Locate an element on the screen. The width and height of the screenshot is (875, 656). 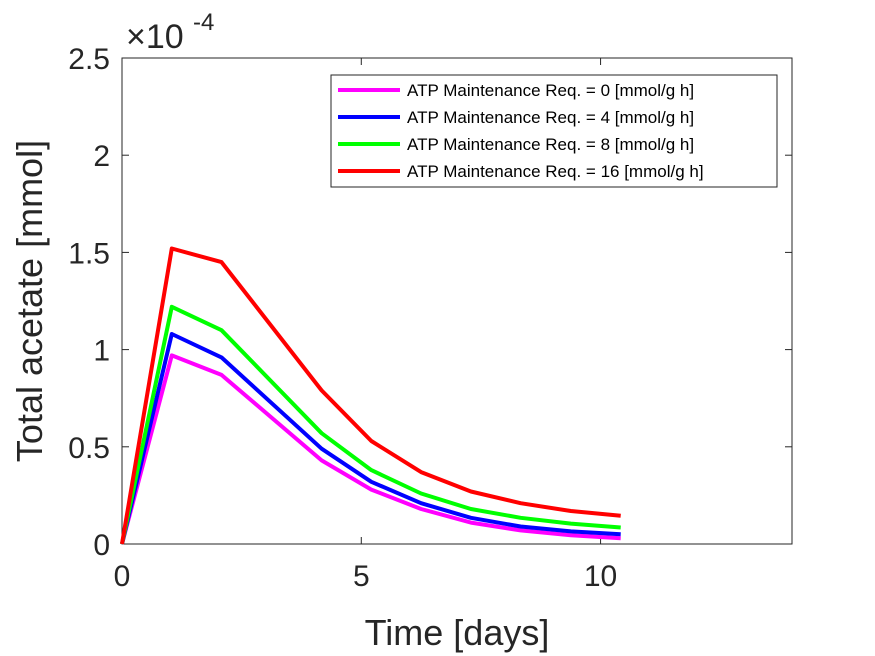
legend-label-2: ATP Maintenance Req. = 8 [mmol/g h] is located at coordinates (550, 144).